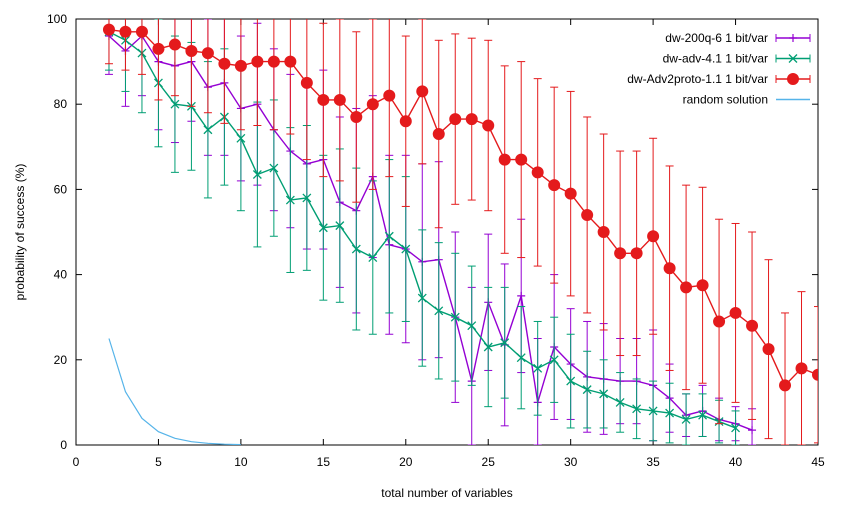  I want to click on y-axis-label: probability of success (%), so click(20, 232).